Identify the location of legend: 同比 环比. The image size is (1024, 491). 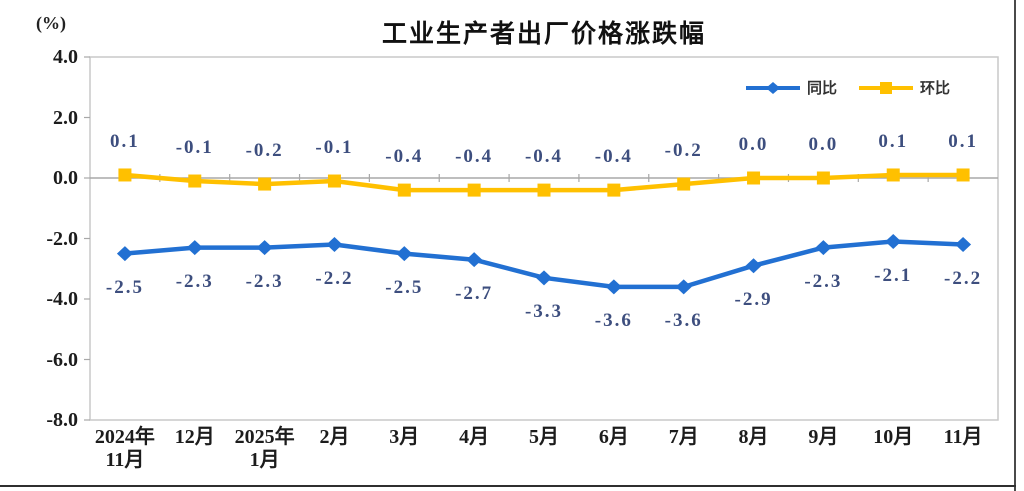
(848, 87).